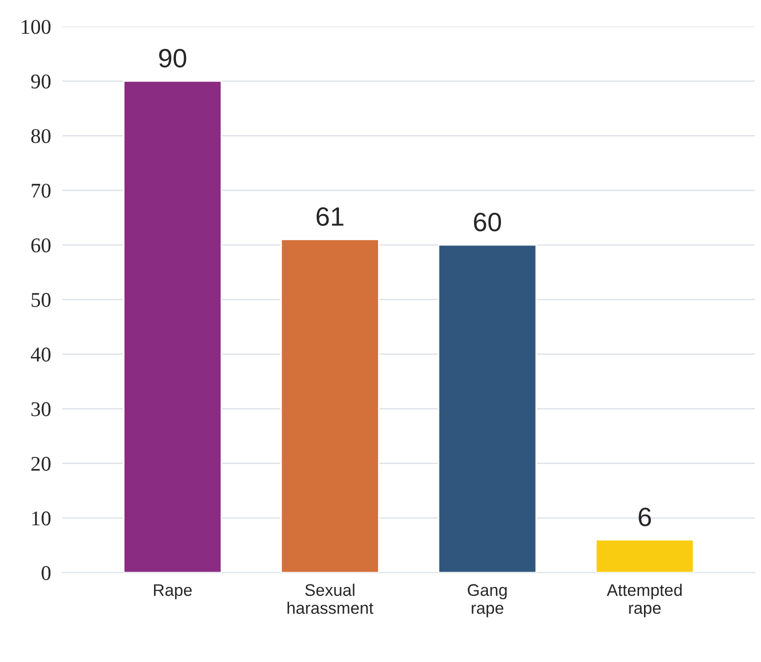 This screenshot has width=761, height=662. I want to click on y-tick-label: 60, so click(40, 245).